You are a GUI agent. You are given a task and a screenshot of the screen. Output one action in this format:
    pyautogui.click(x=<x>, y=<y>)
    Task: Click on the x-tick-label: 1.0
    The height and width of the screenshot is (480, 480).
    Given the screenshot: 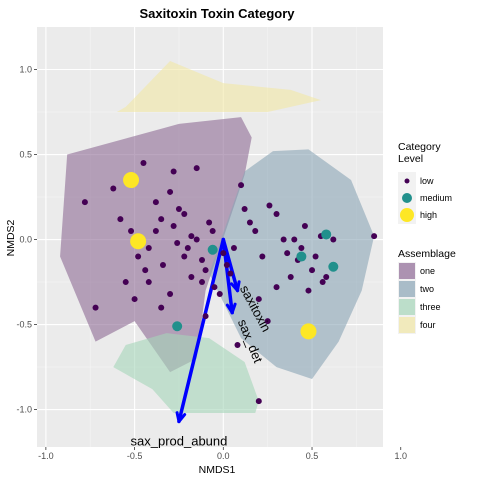 What is the action you would take?
    pyautogui.click(x=400, y=456)
    